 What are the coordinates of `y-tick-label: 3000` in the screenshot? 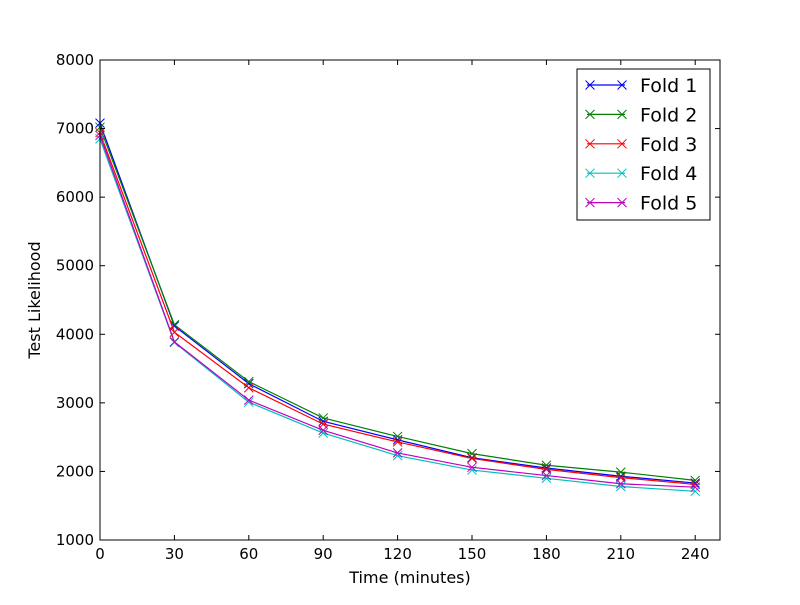 It's located at (75, 403).